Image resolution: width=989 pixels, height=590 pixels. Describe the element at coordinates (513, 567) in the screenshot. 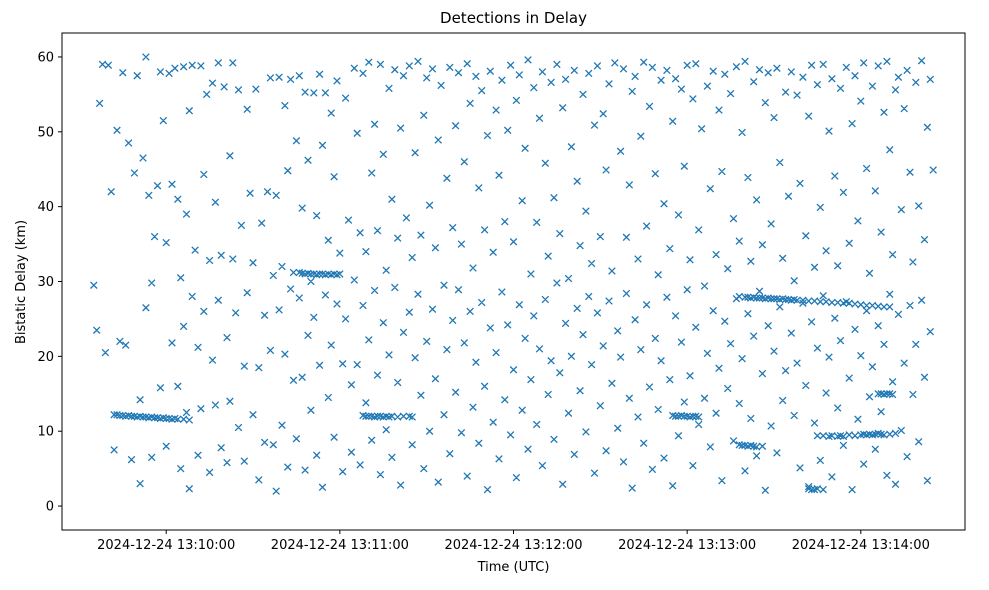

I see `x-axis-label: Time (UTC)` at that location.